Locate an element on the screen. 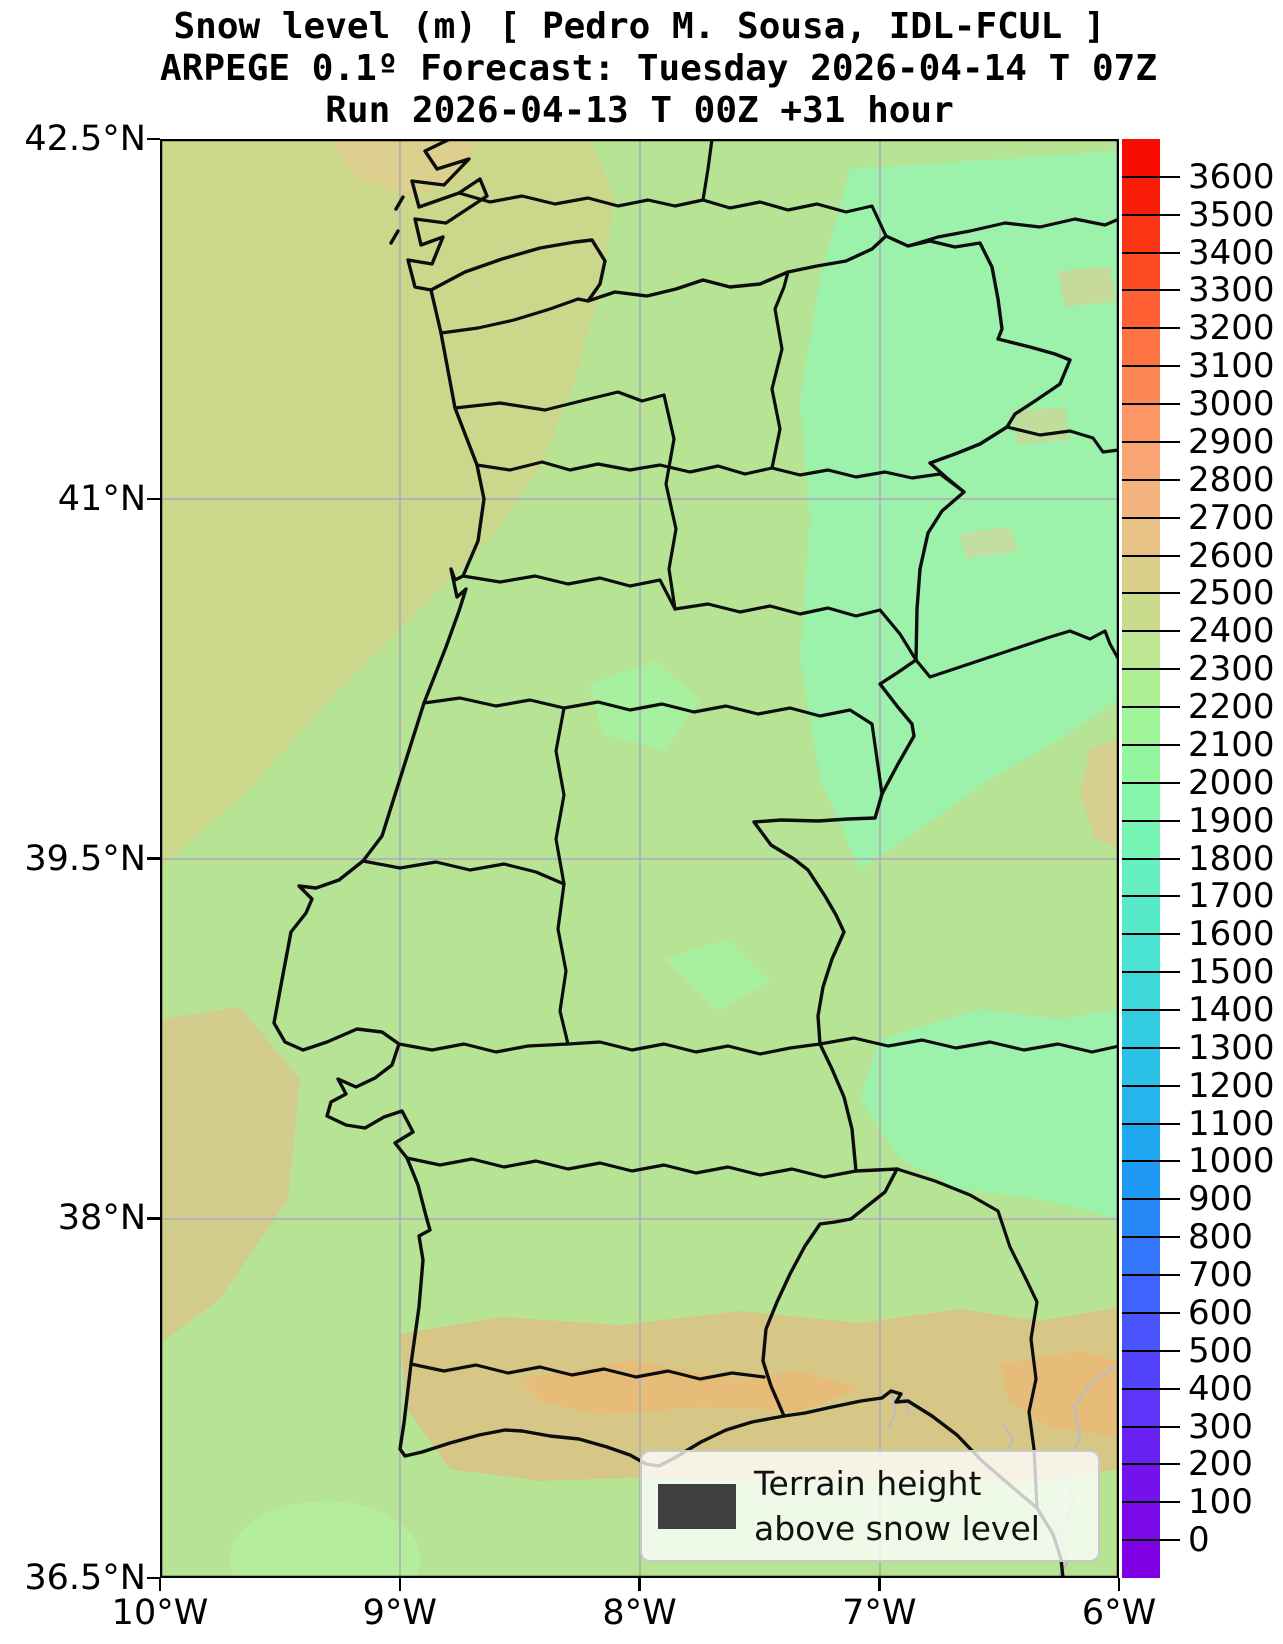 Image resolution: width=1283 pixels, height=1644 pixels. colorbar-tick-label: 3000 is located at coordinates (1231, 404).